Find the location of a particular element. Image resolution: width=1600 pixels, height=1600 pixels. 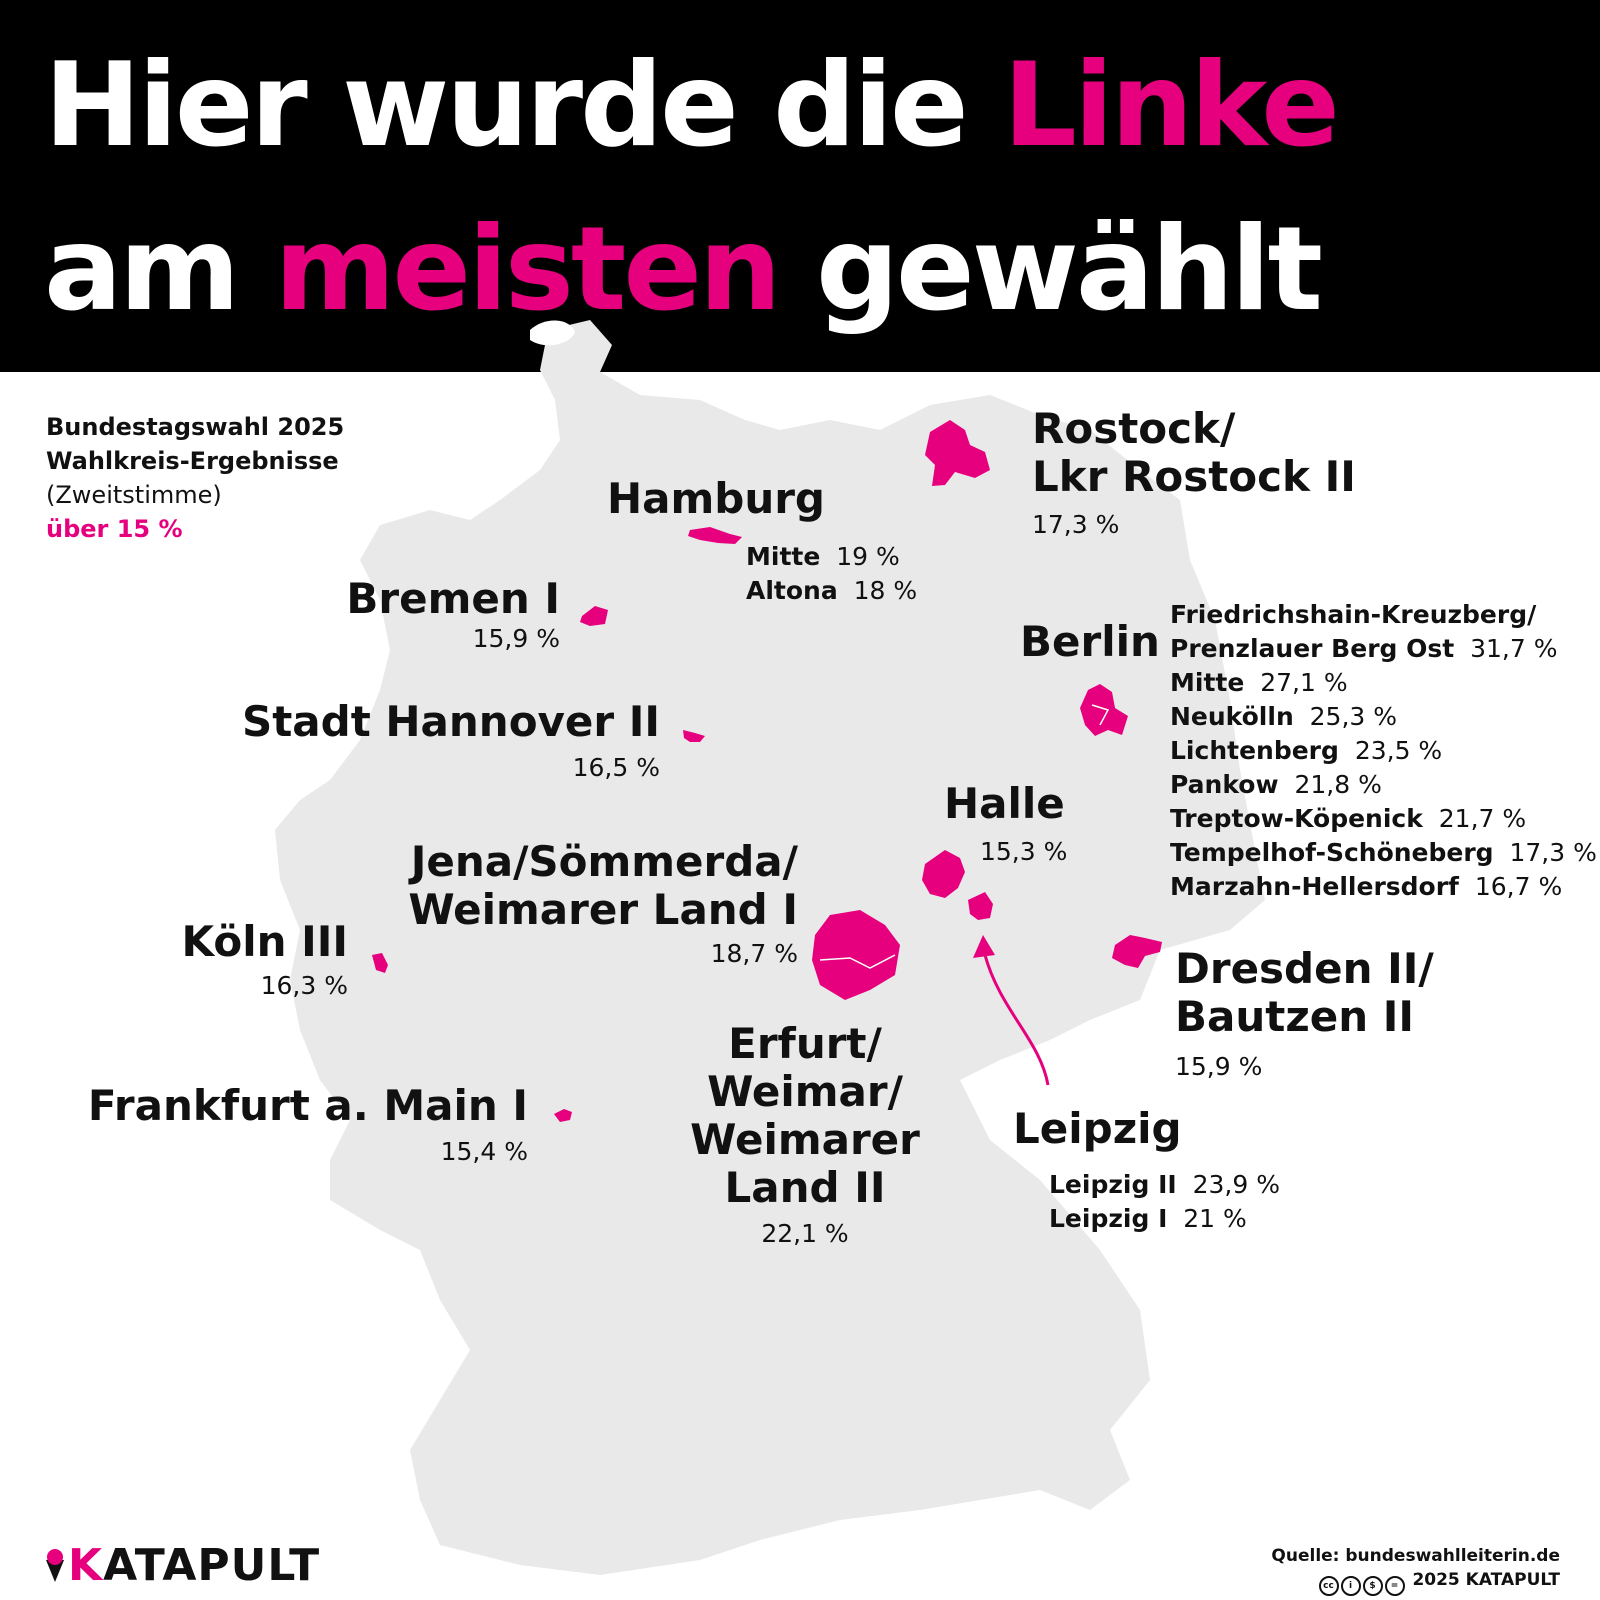

label-berlin: Berlin is located at coordinates (1090, 641).